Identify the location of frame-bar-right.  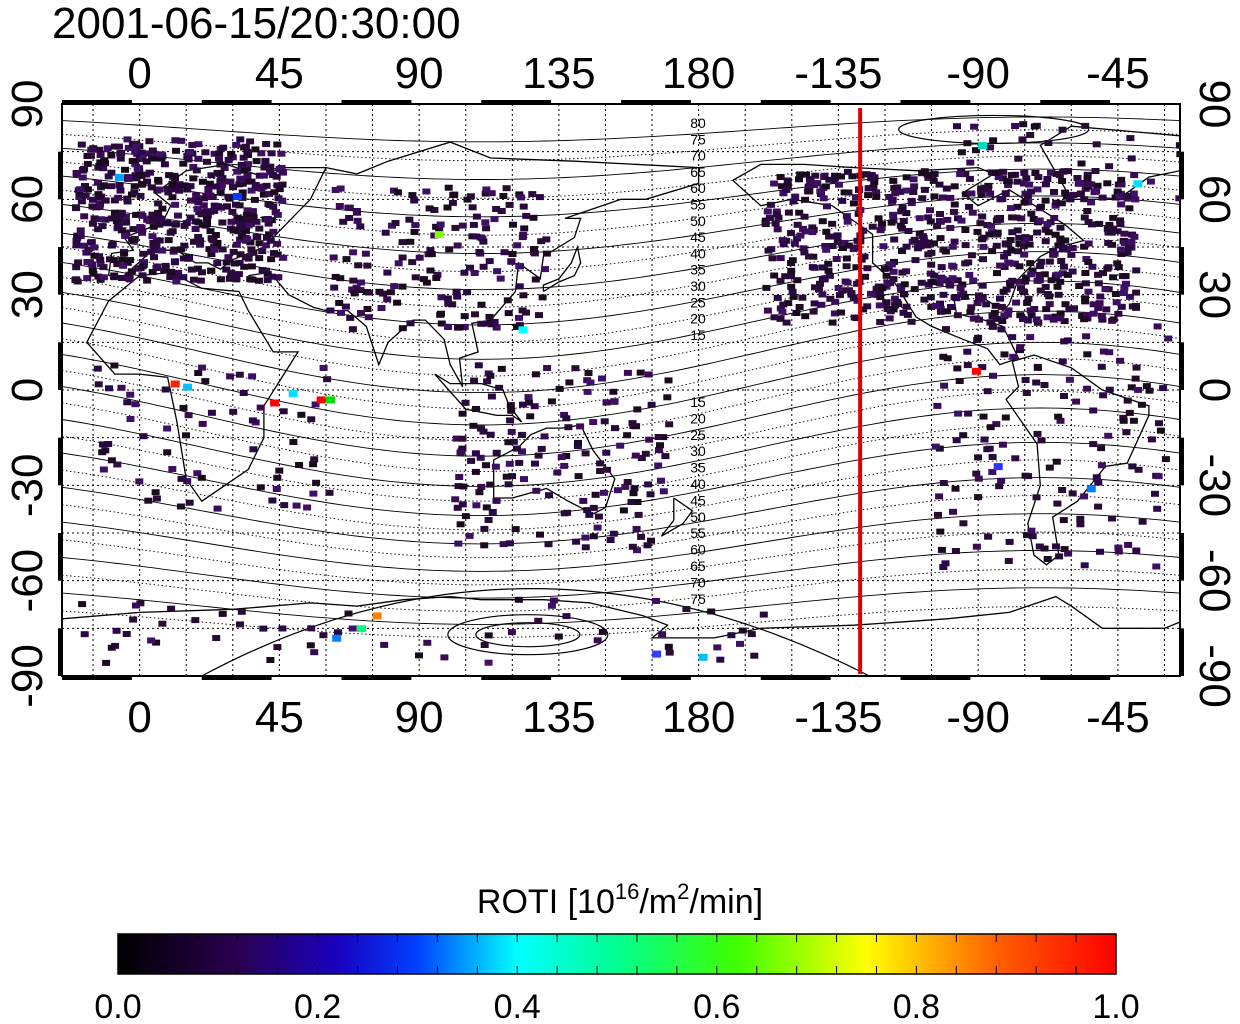
(1182, 271).